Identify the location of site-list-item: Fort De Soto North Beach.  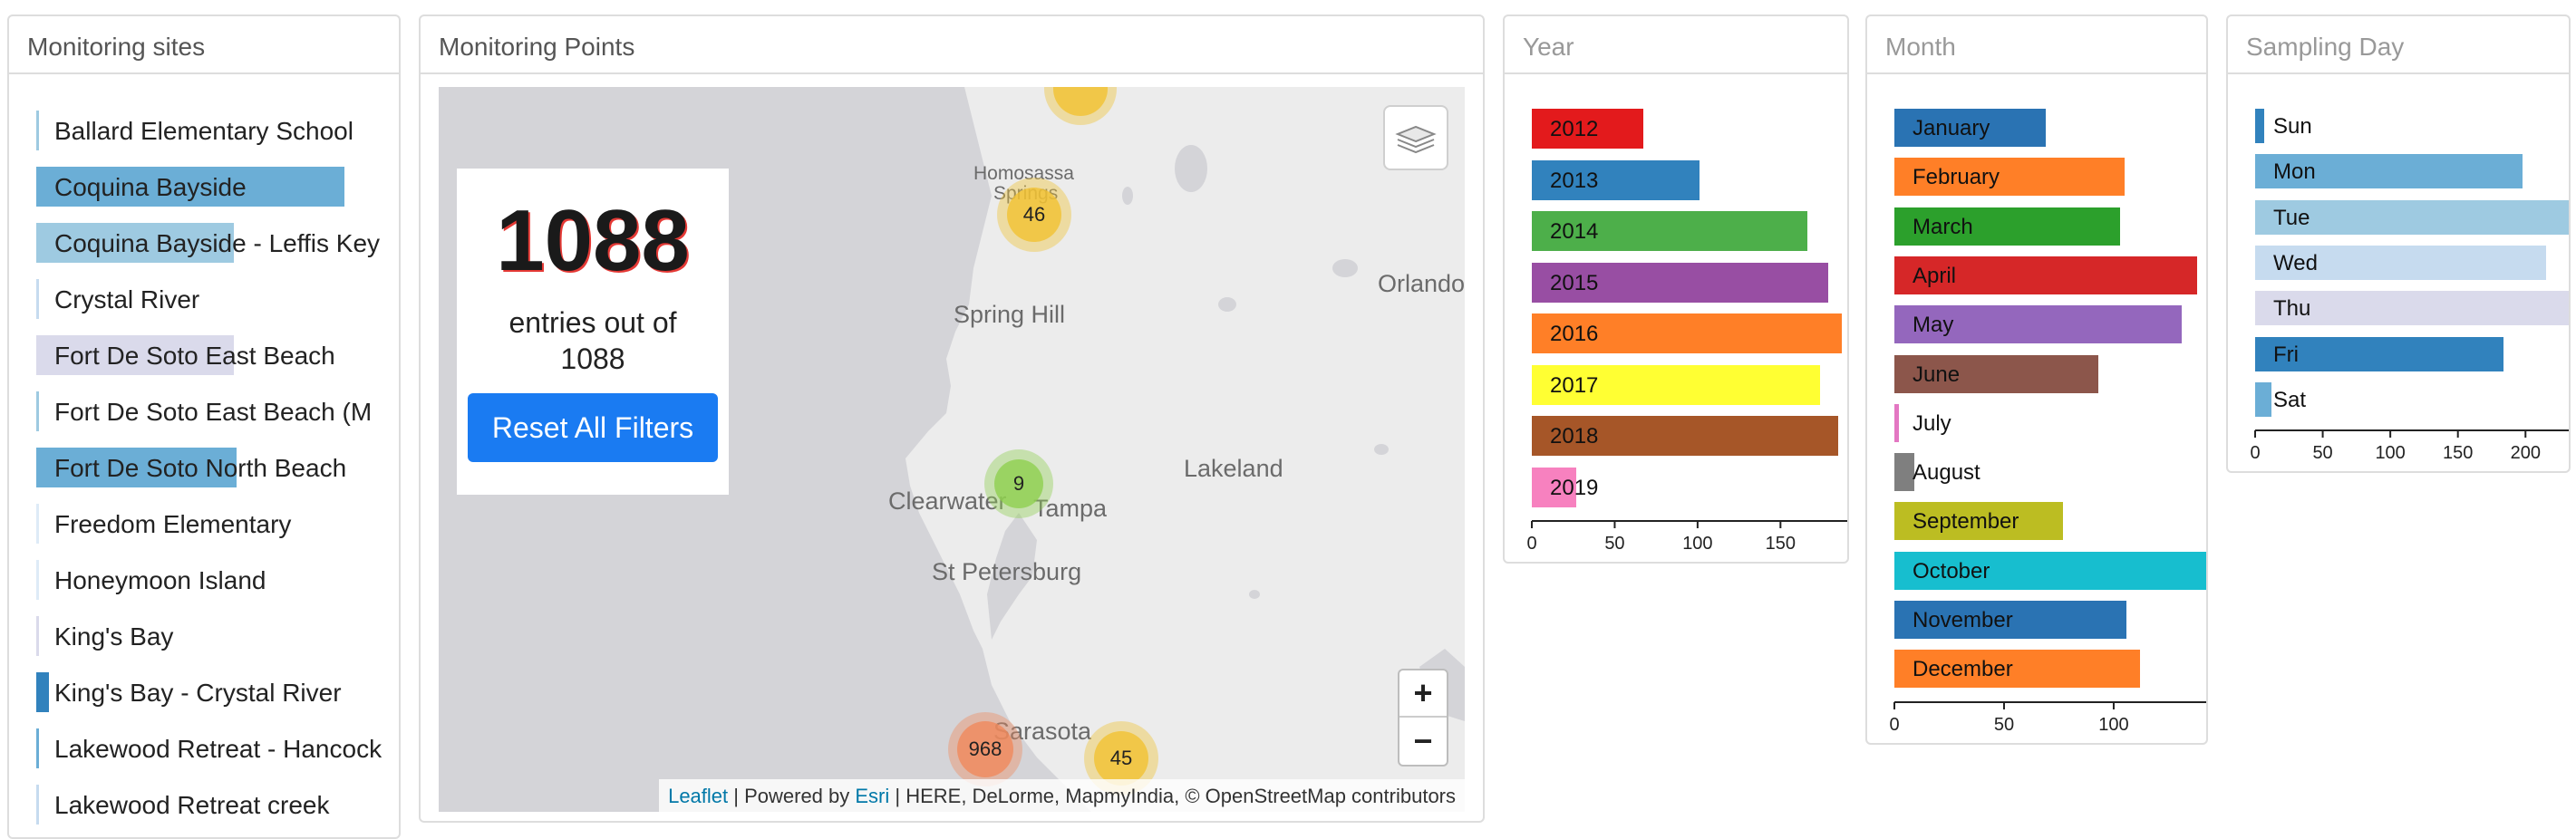
(213, 467).